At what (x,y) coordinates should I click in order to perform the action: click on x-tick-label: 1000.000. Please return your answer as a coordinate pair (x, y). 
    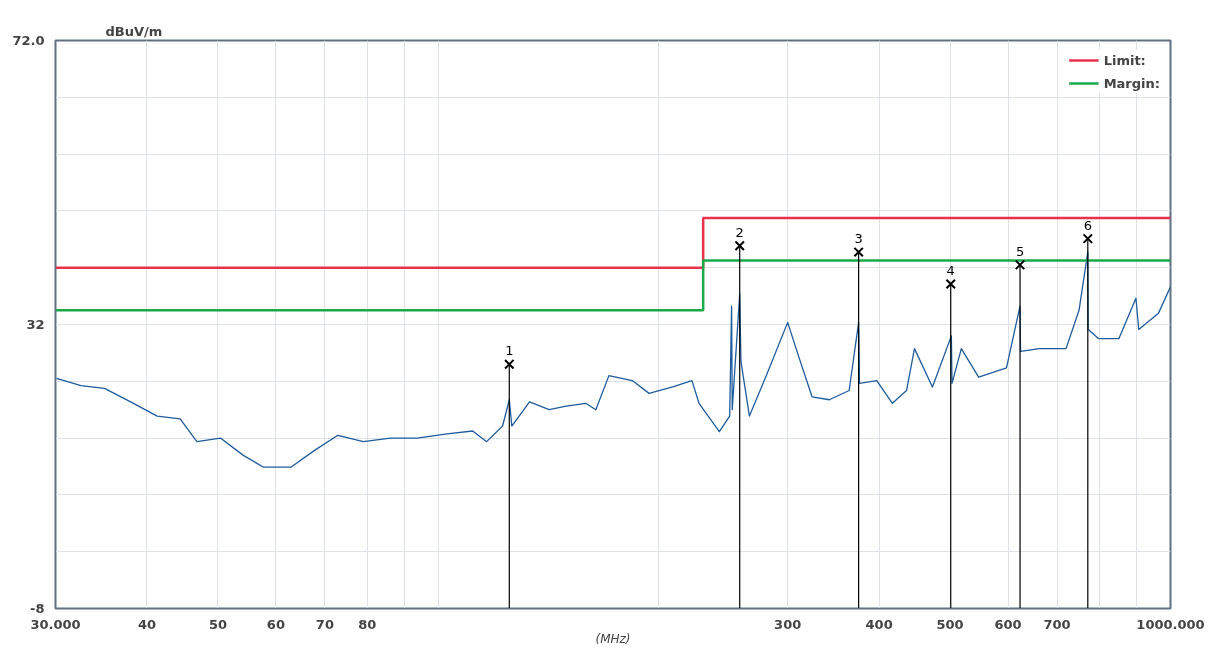
    Looking at the image, I should click on (1170, 624).